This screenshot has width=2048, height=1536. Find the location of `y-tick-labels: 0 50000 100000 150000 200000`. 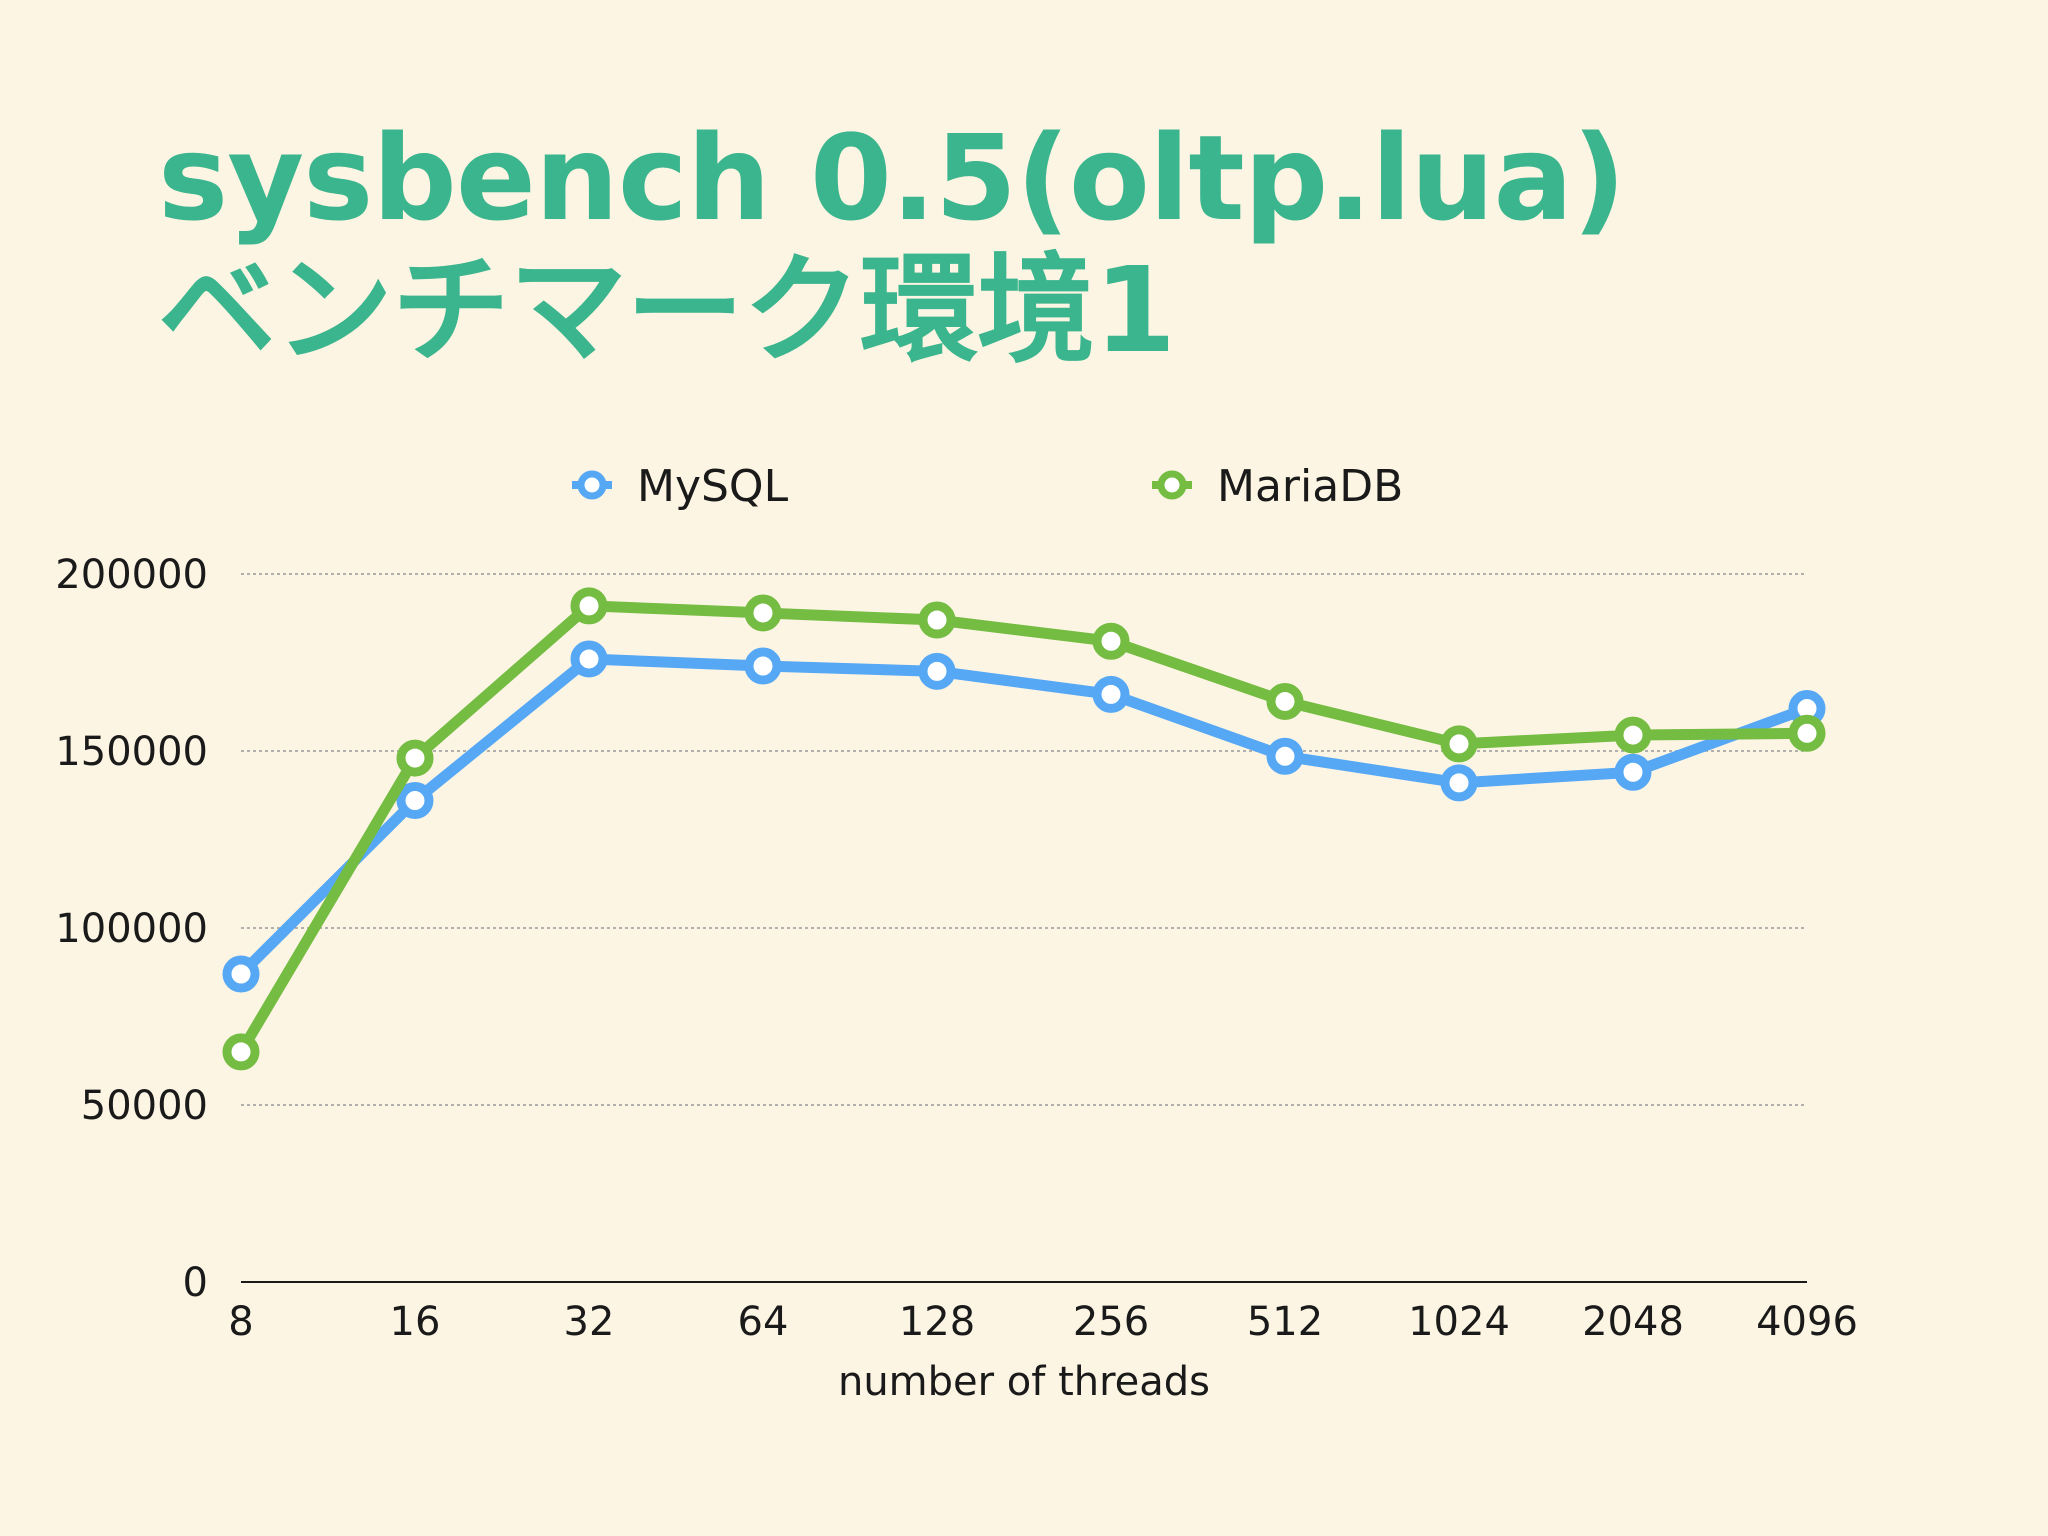

y-tick-labels: 0 50000 100000 150000 200000 is located at coordinates (131, 929).